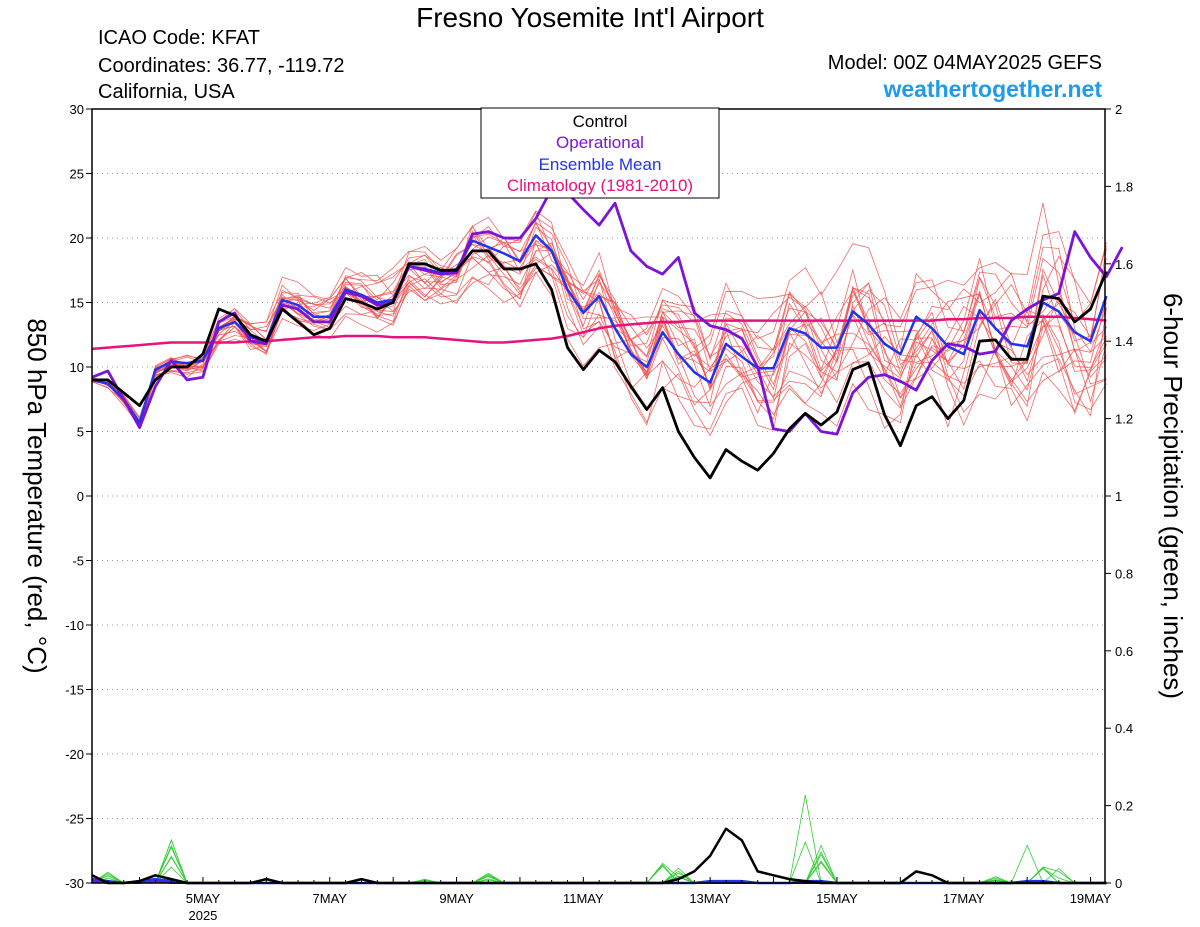 The image size is (1200, 927). What do you see at coordinates (166, 92) in the screenshot?
I see `region: California, USA` at bounding box center [166, 92].